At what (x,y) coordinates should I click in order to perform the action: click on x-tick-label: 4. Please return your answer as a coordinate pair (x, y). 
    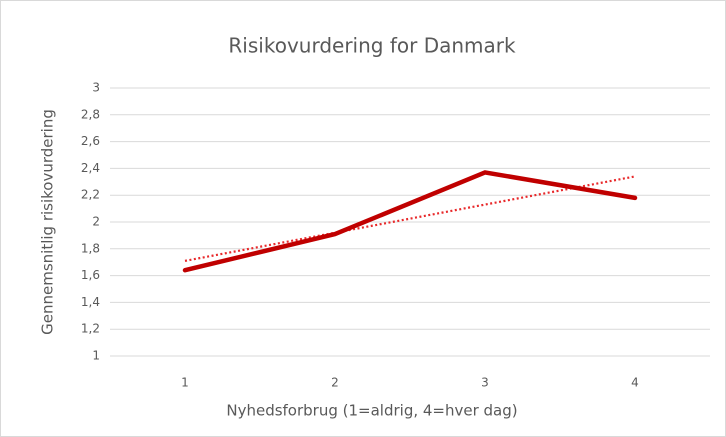
    Looking at the image, I should click on (635, 383).